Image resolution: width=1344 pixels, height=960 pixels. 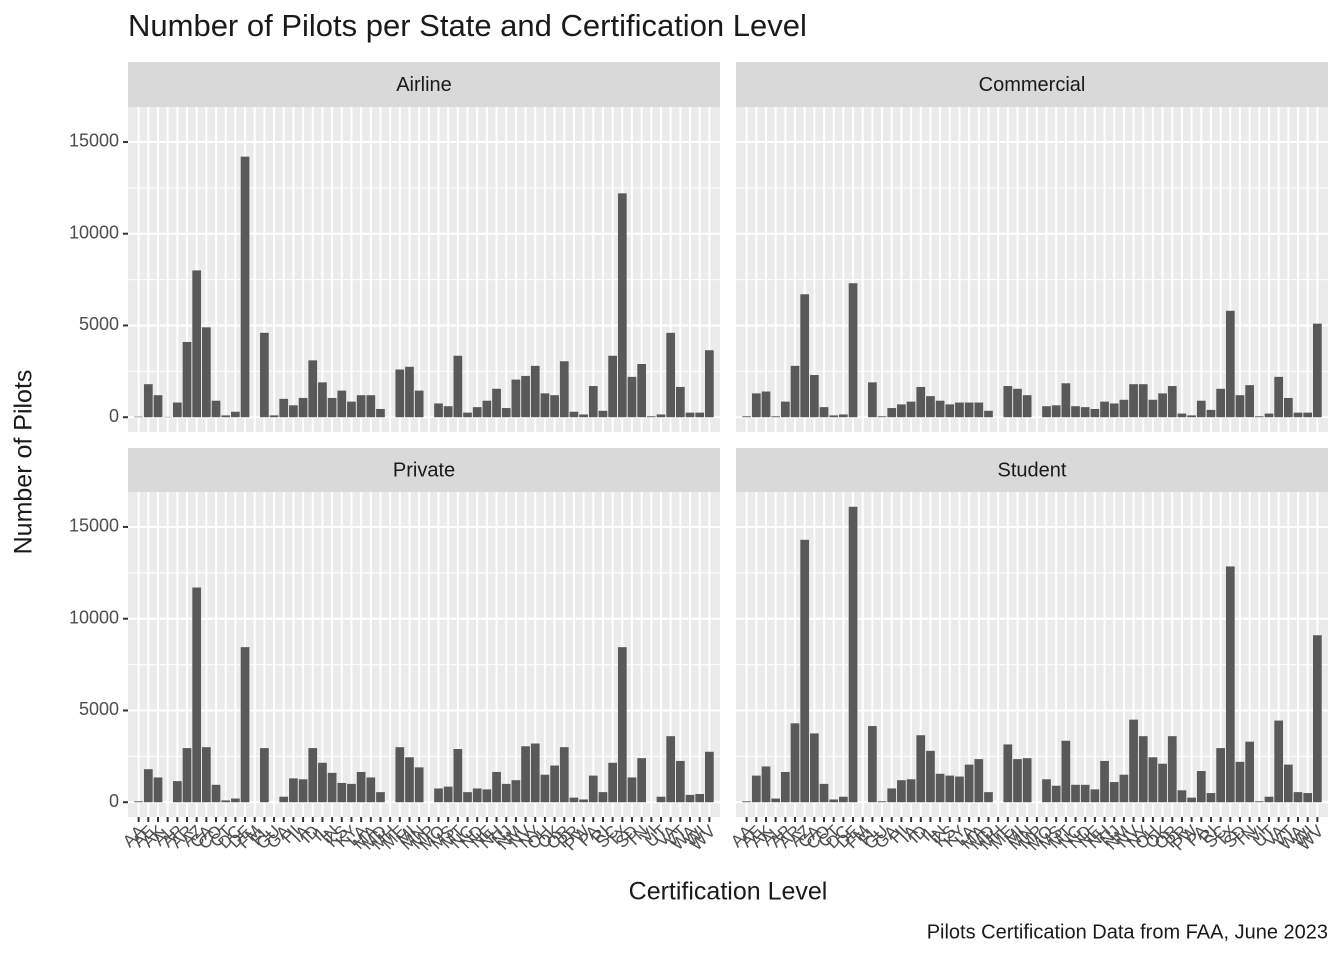 What do you see at coordinates (99, 709) in the screenshot?
I see `y-tick-label: 5000` at bounding box center [99, 709].